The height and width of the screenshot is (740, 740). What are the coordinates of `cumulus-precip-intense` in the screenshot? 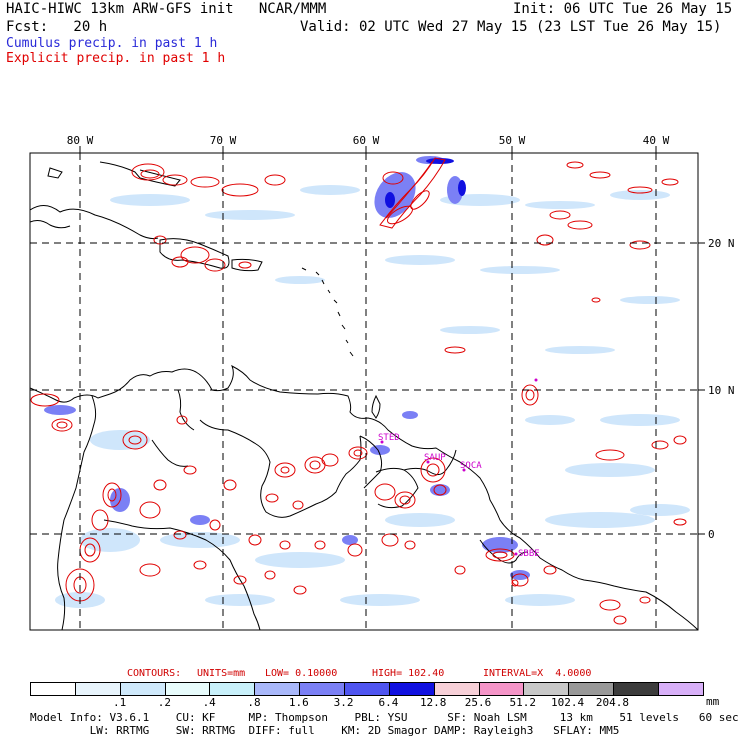 It's located at (425, 183).